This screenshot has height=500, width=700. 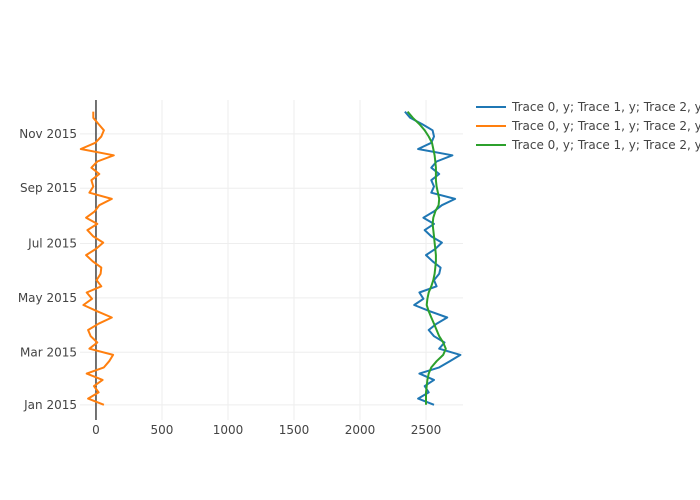 I want to click on y-tick-label: Mar 2015, so click(x=48, y=352).